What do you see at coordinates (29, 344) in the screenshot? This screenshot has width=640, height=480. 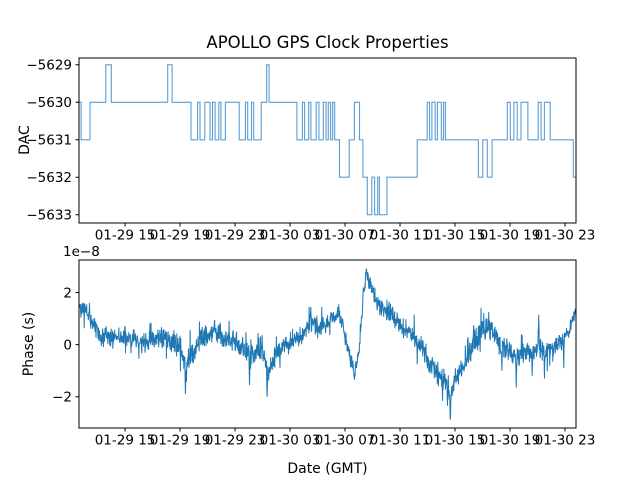 I see `phase-y-axis-label: Phase (s)` at bounding box center [29, 344].